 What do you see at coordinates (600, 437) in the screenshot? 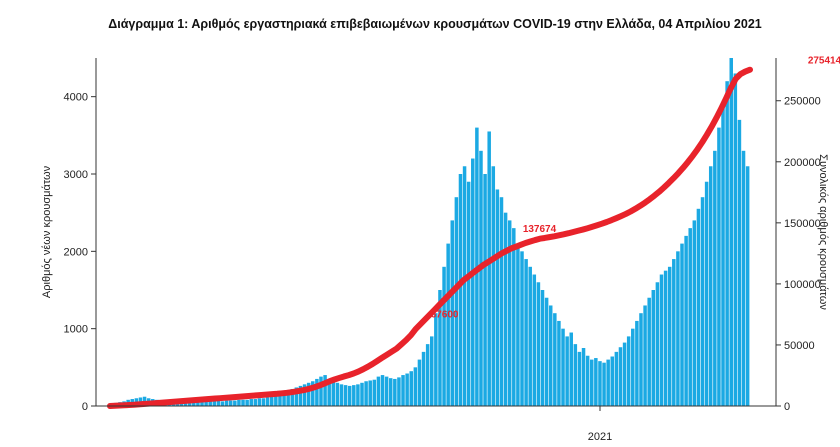
I see `x-tick-label-2021: 2021` at bounding box center [600, 437].